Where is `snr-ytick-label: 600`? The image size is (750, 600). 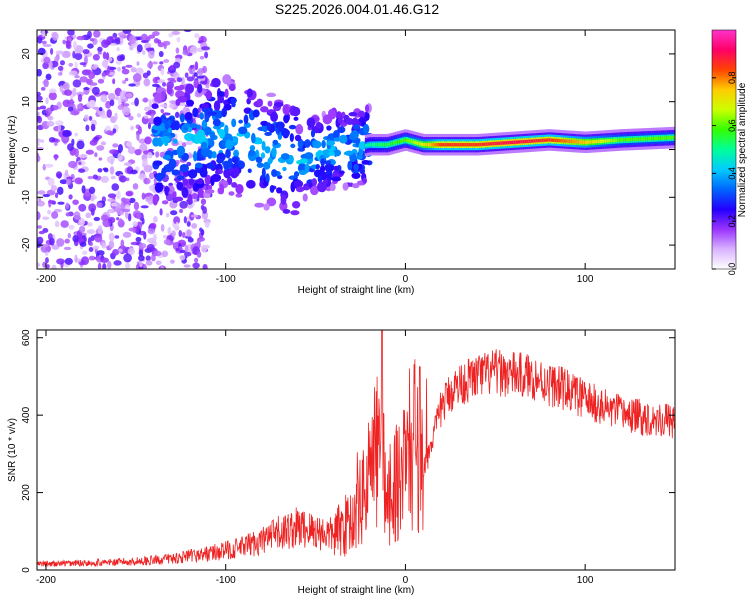
snr-ytick-label: 600 is located at coordinates (26, 337).